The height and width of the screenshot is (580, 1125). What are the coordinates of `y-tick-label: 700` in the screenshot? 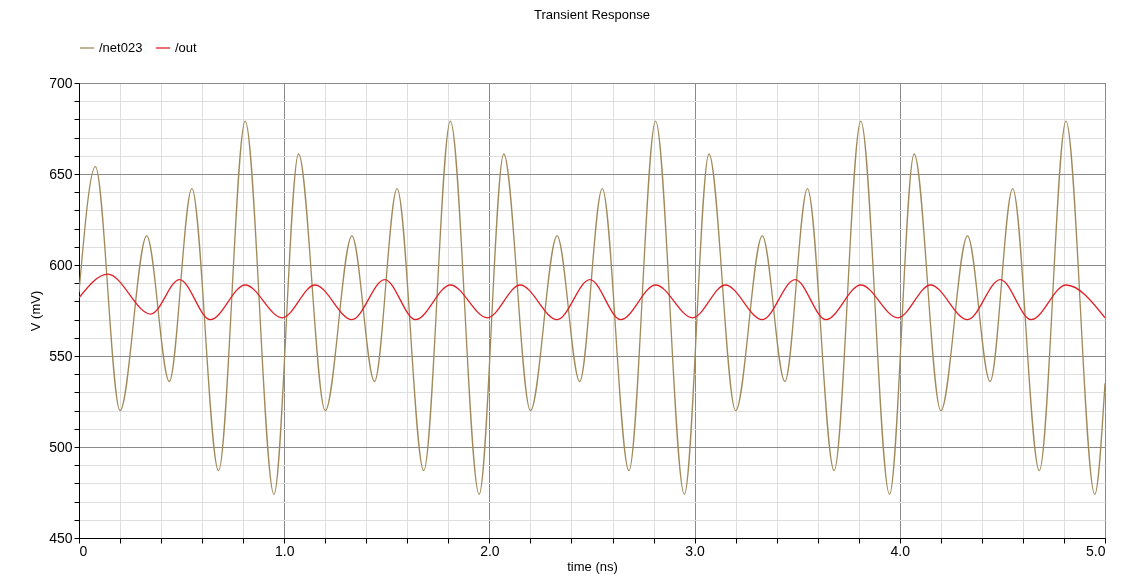 It's located at (61, 82).